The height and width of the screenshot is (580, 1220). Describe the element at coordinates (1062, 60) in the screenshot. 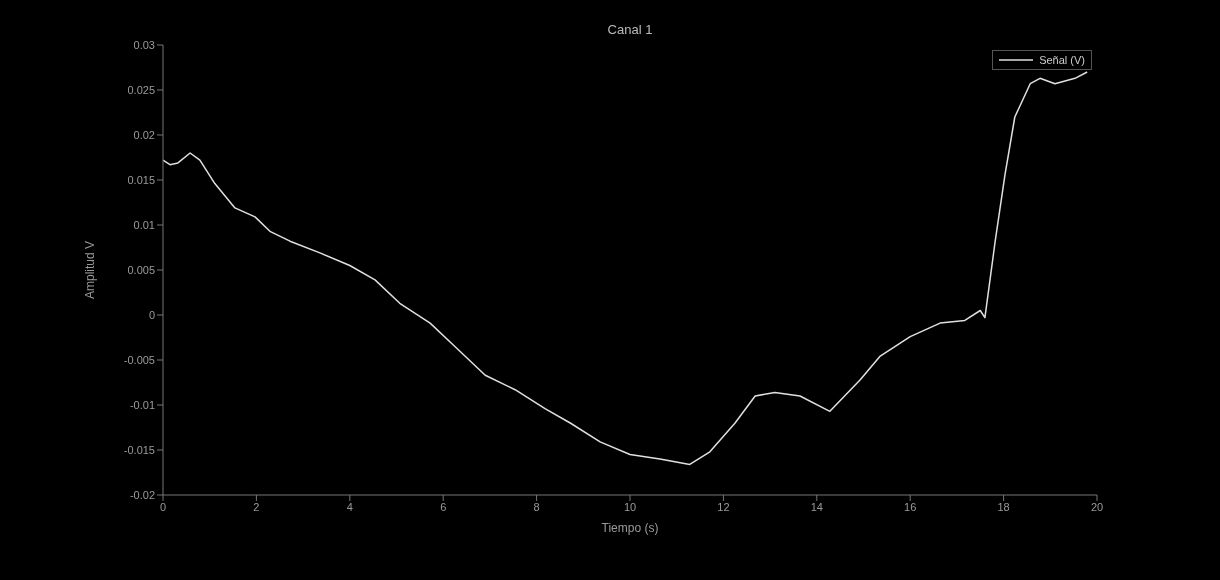

I see `legend-label: Señal (V)` at that location.